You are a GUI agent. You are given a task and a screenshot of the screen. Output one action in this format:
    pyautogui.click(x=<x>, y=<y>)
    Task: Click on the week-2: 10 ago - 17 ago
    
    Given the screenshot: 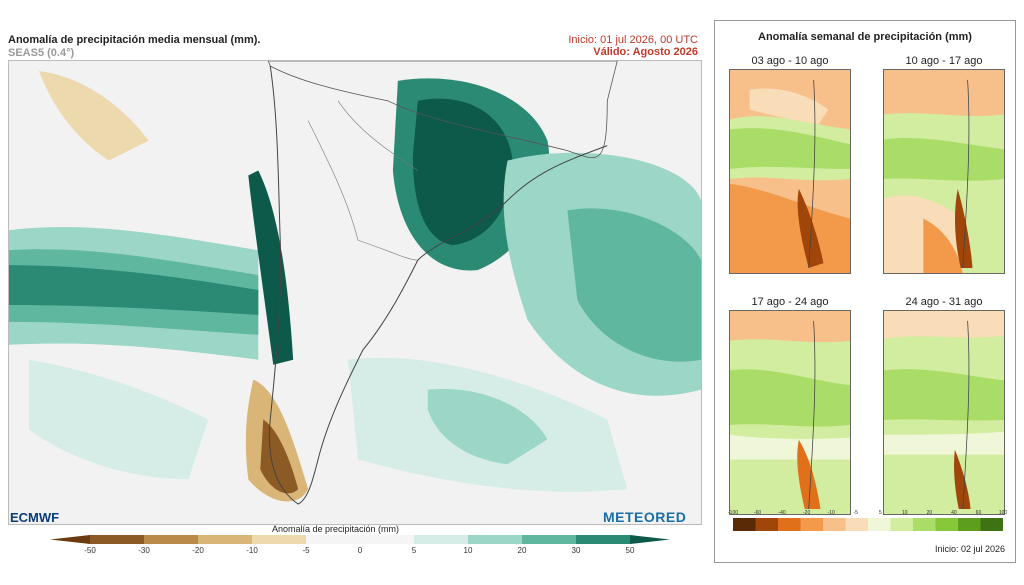 What is the action you would take?
    pyautogui.click(x=944, y=164)
    